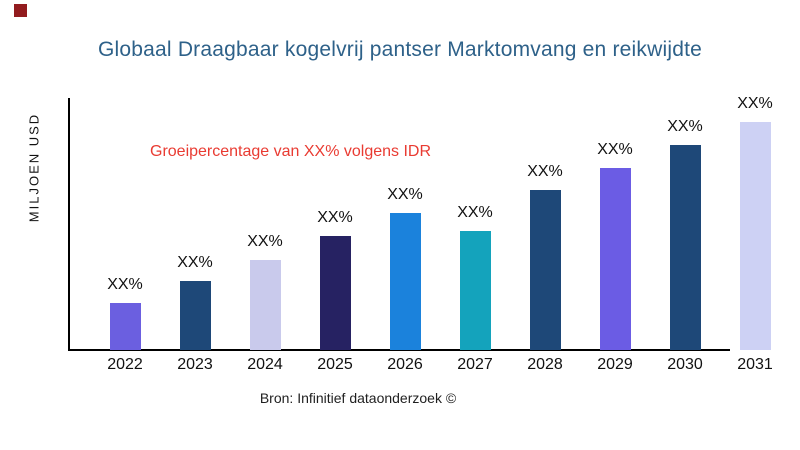  What do you see at coordinates (265, 305) in the screenshot?
I see `bar-2024` at bounding box center [265, 305].